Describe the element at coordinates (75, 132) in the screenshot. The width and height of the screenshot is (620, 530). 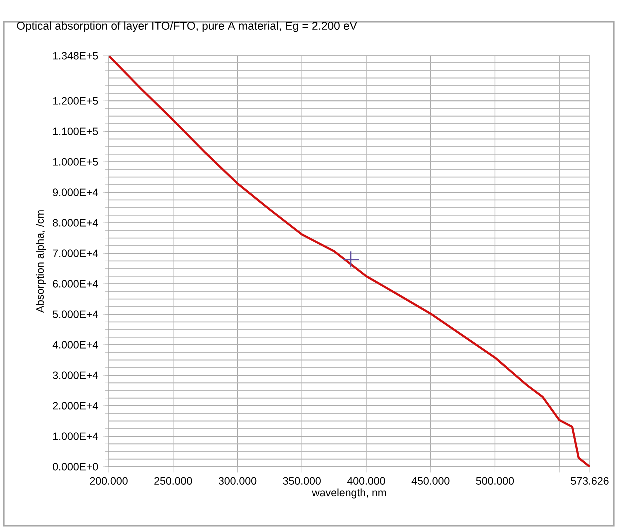
I see `y-tick-label: 1.100E+5` at that location.